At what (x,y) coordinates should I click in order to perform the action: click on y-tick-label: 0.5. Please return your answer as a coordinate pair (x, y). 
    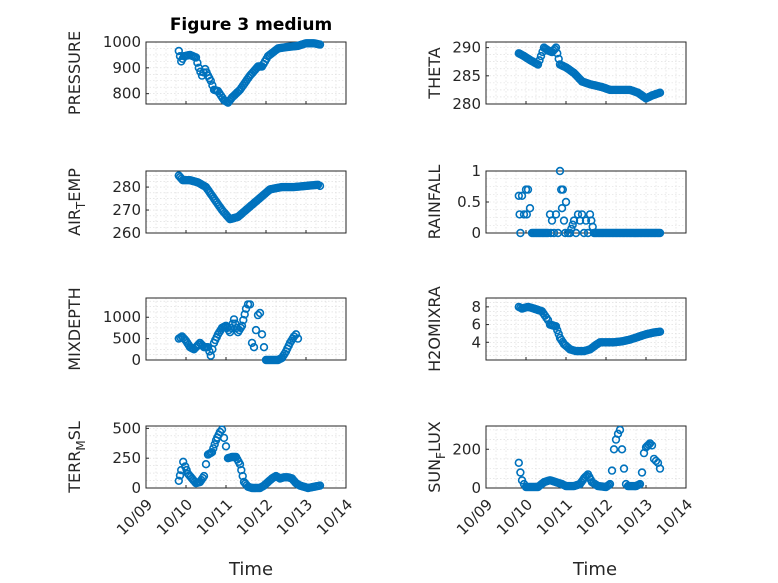
    Looking at the image, I should click on (469, 202).